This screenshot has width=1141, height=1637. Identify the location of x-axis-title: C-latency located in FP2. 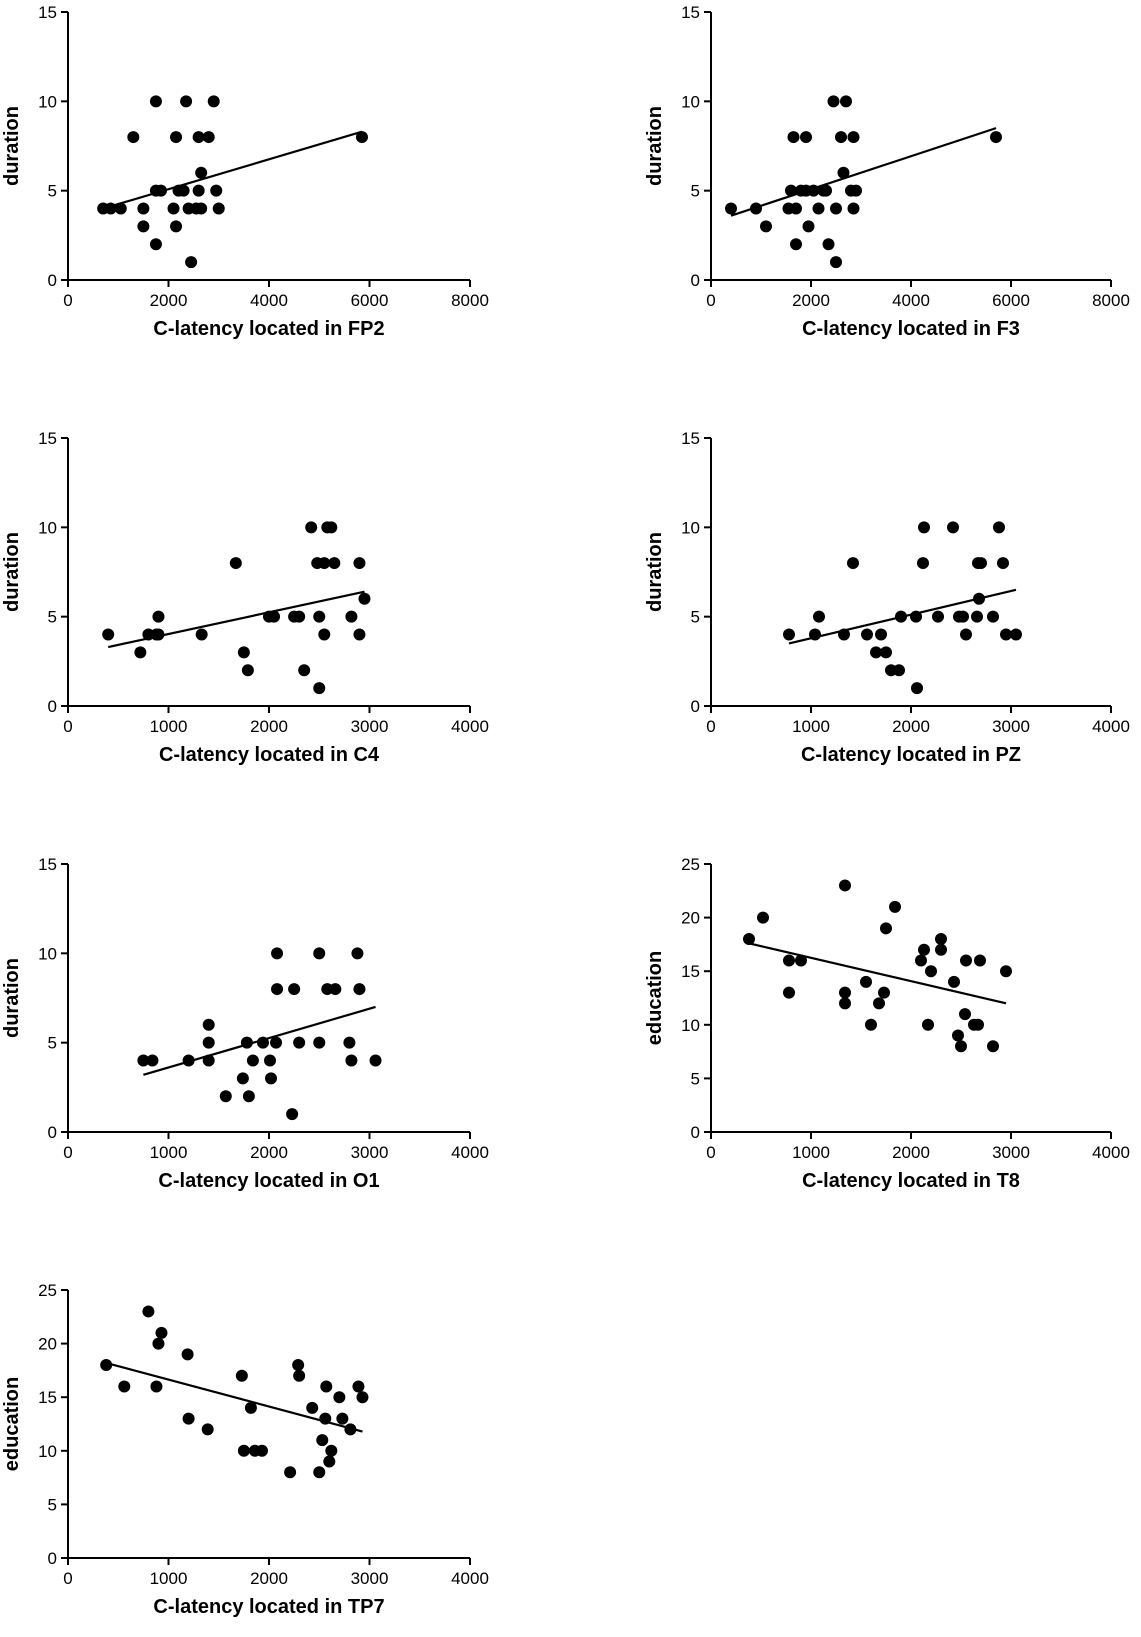
(268, 329).